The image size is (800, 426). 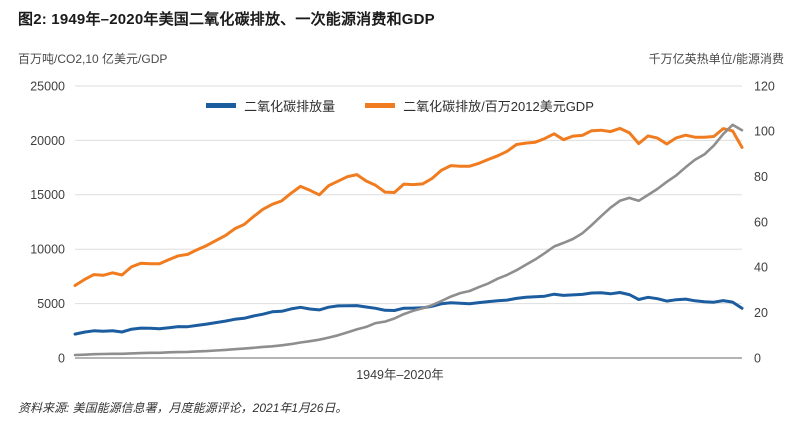 What do you see at coordinates (51, 304) in the screenshot?
I see `left-axis-tick-label: 5000` at bounding box center [51, 304].